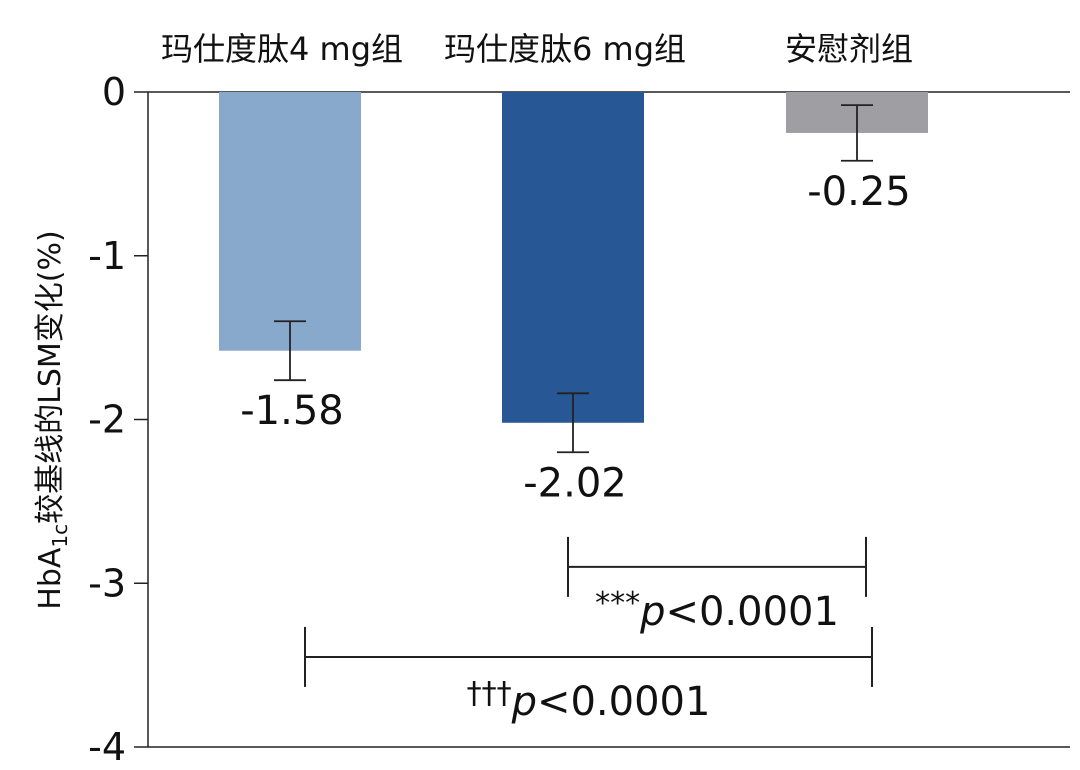  I want to click on y-tick-label: -1, so click(107, 256).